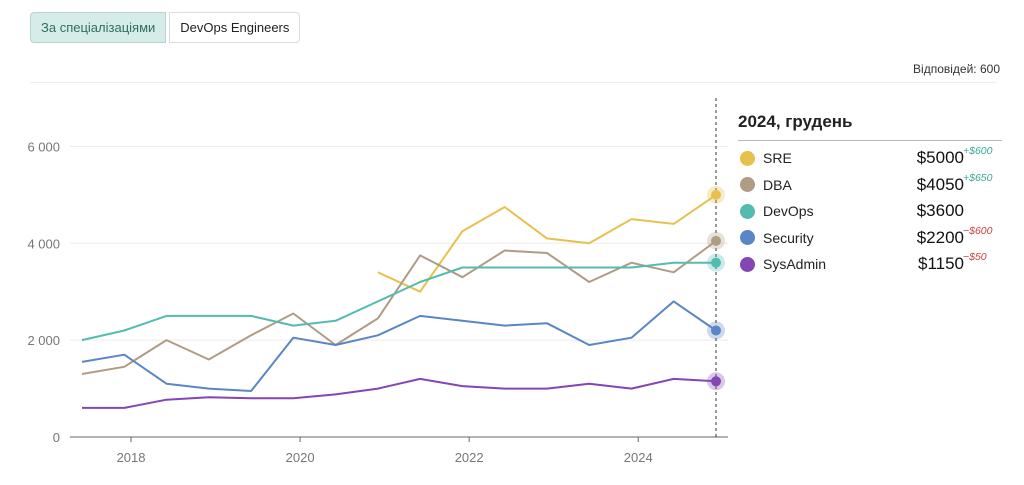 The width and height of the screenshot is (1024, 485). What do you see at coordinates (716, 194) in the screenshot?
I see `marker-sre` at bounding box center [716, 194].